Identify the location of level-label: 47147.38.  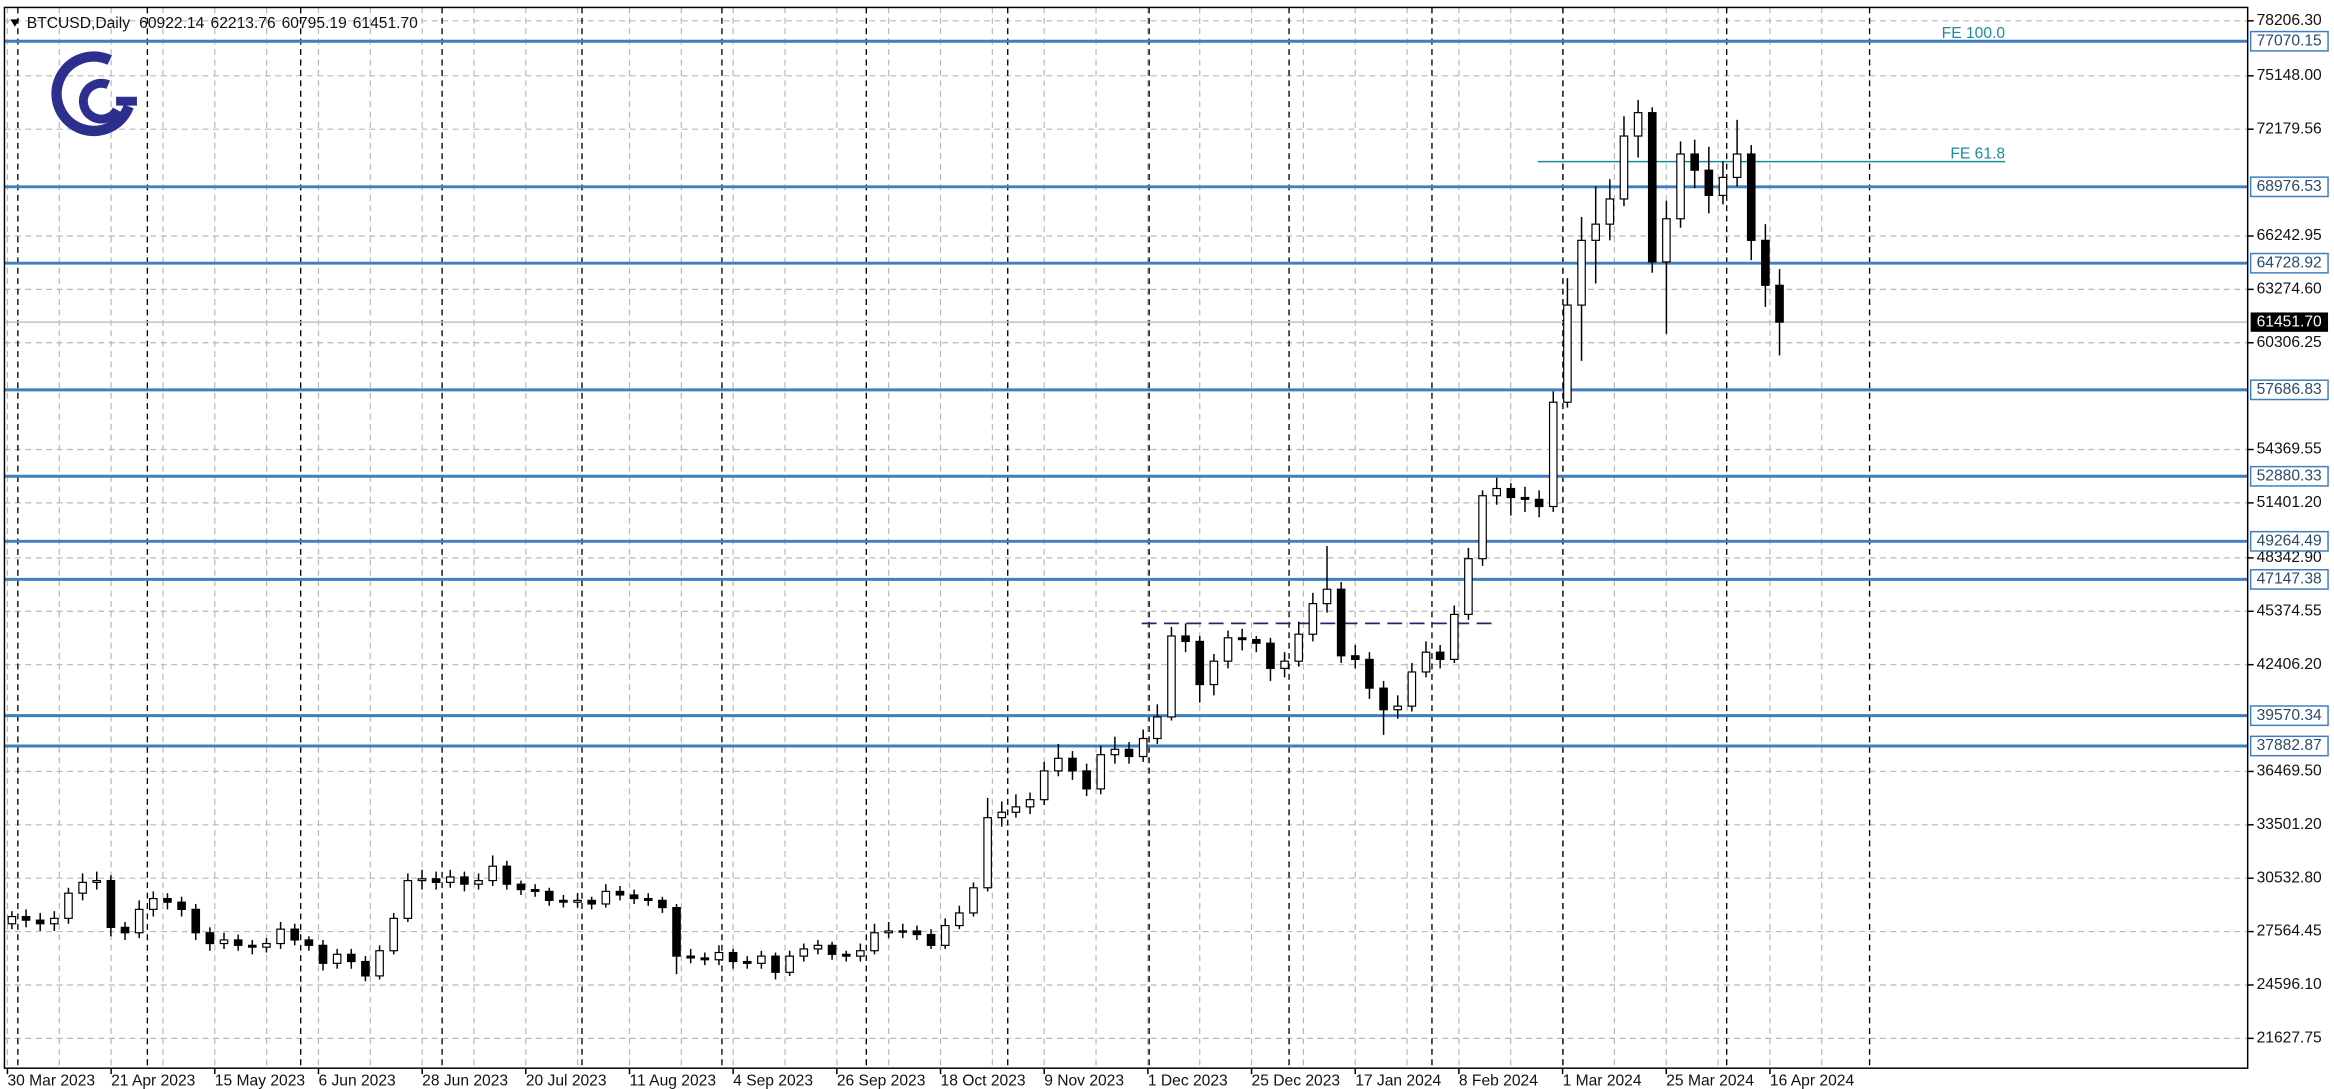
(2289, 579).